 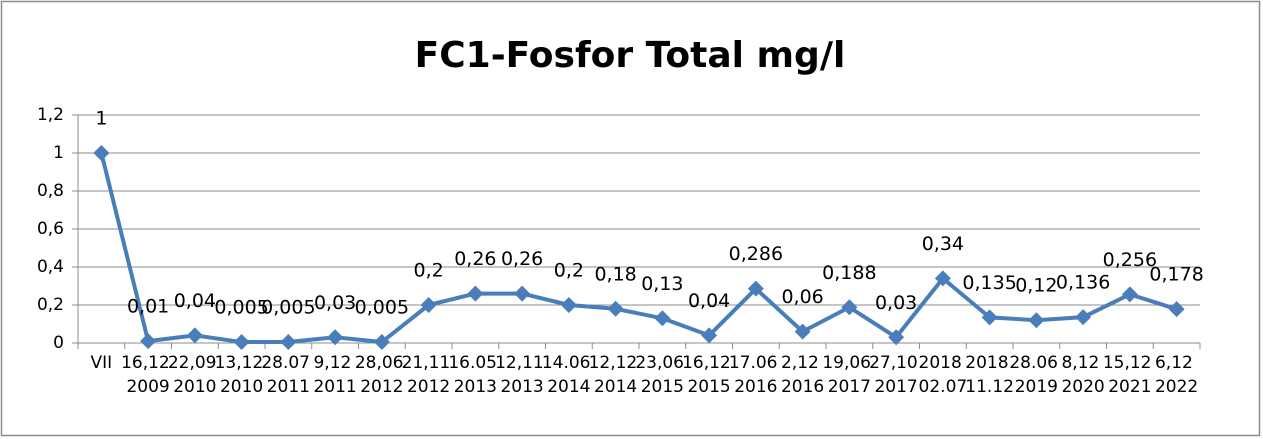 I want to click on x-tick-label: 6,12 2022, so click(x=1176, y=375).